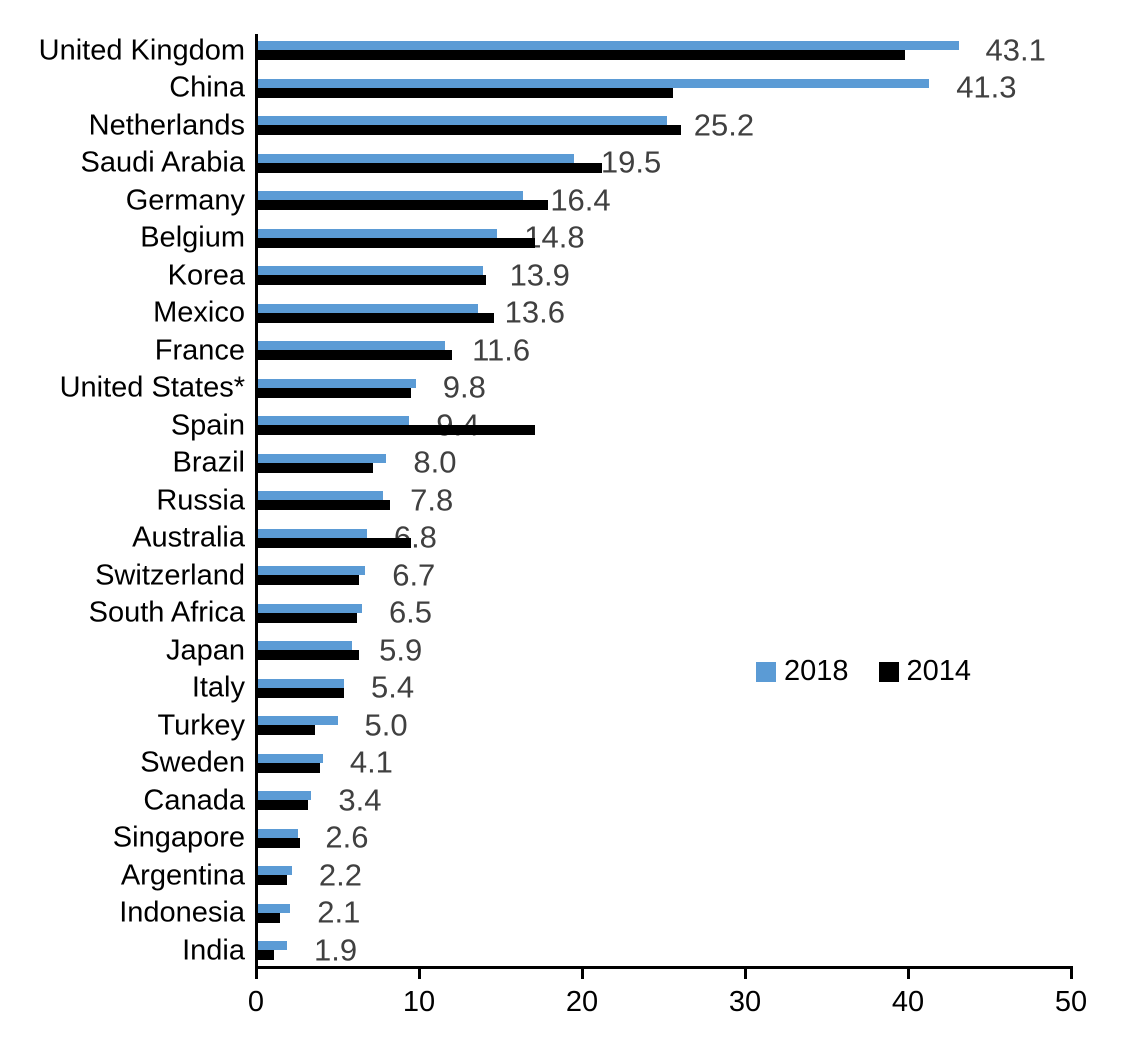  I want to click on data-label-germany: 16.4, so click(580, 199).